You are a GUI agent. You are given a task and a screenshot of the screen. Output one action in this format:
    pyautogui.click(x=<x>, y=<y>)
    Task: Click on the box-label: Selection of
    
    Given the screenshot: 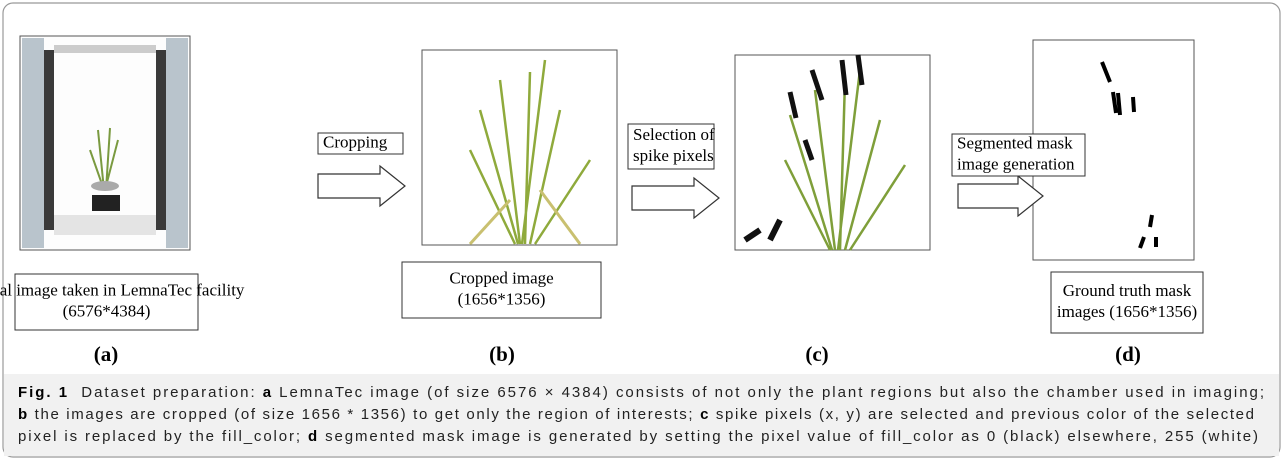 What is the action you would take?
    pyautogui.click(x=674, y=134)
    